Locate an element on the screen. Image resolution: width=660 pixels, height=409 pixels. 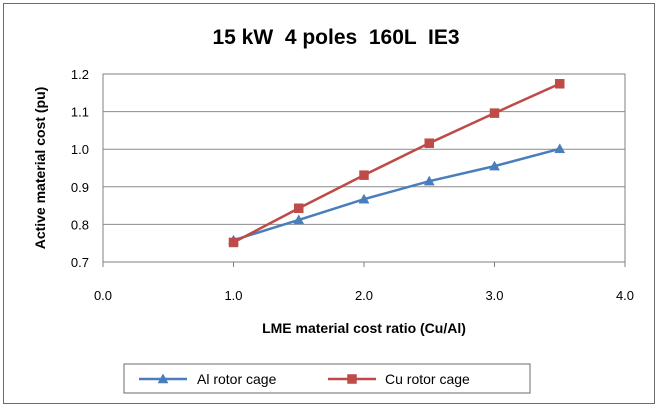
chart-title: 15 kW 4 poles 160L IE3 is located at coordinates (335, 37).